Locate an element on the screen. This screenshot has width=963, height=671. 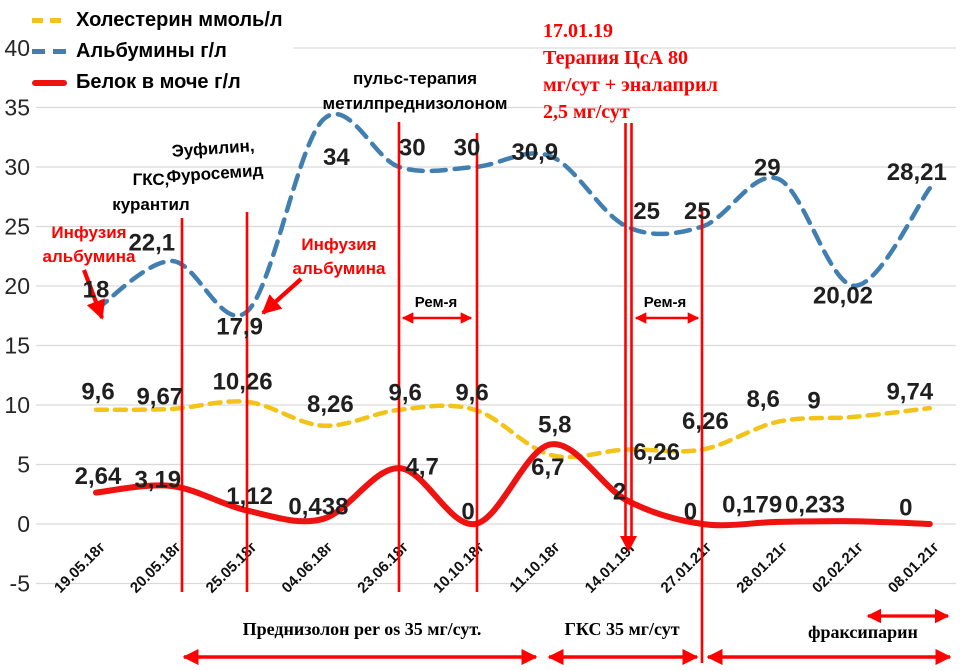
annotation-gks-35: ГКС 35 мг/сут is located at coordinates (622, 629).